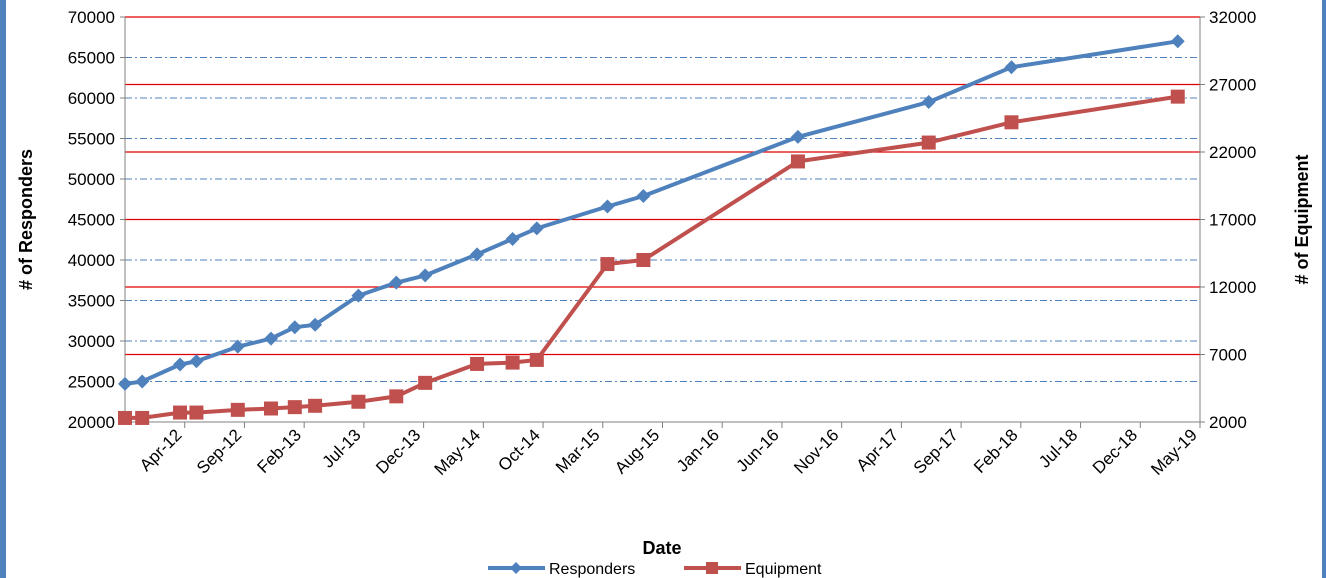 The height and width of the screenshot is (578, 1326). I want to click on left-tick-label: 35000, so click(91, 301).